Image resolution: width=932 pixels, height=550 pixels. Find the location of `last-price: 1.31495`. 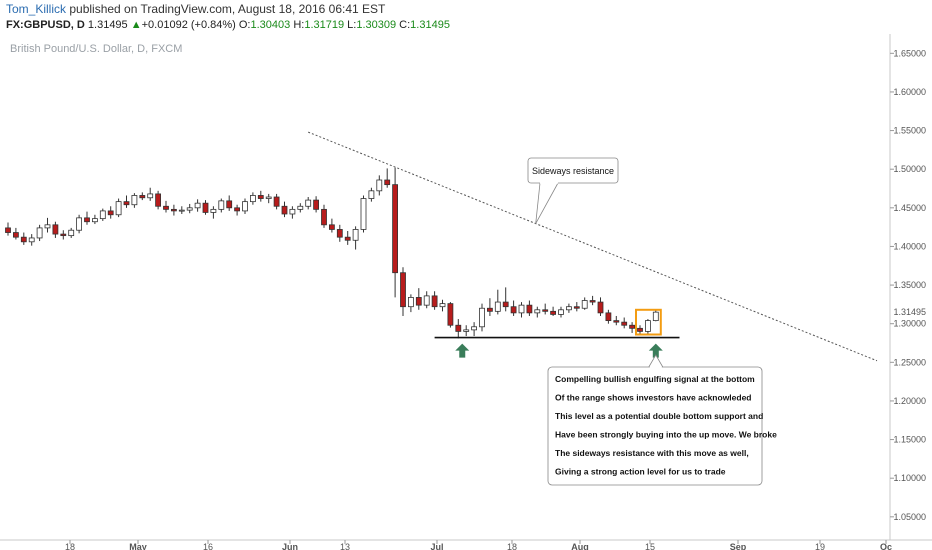

last-price: 1.31495 is located at coordinates (107, 25).